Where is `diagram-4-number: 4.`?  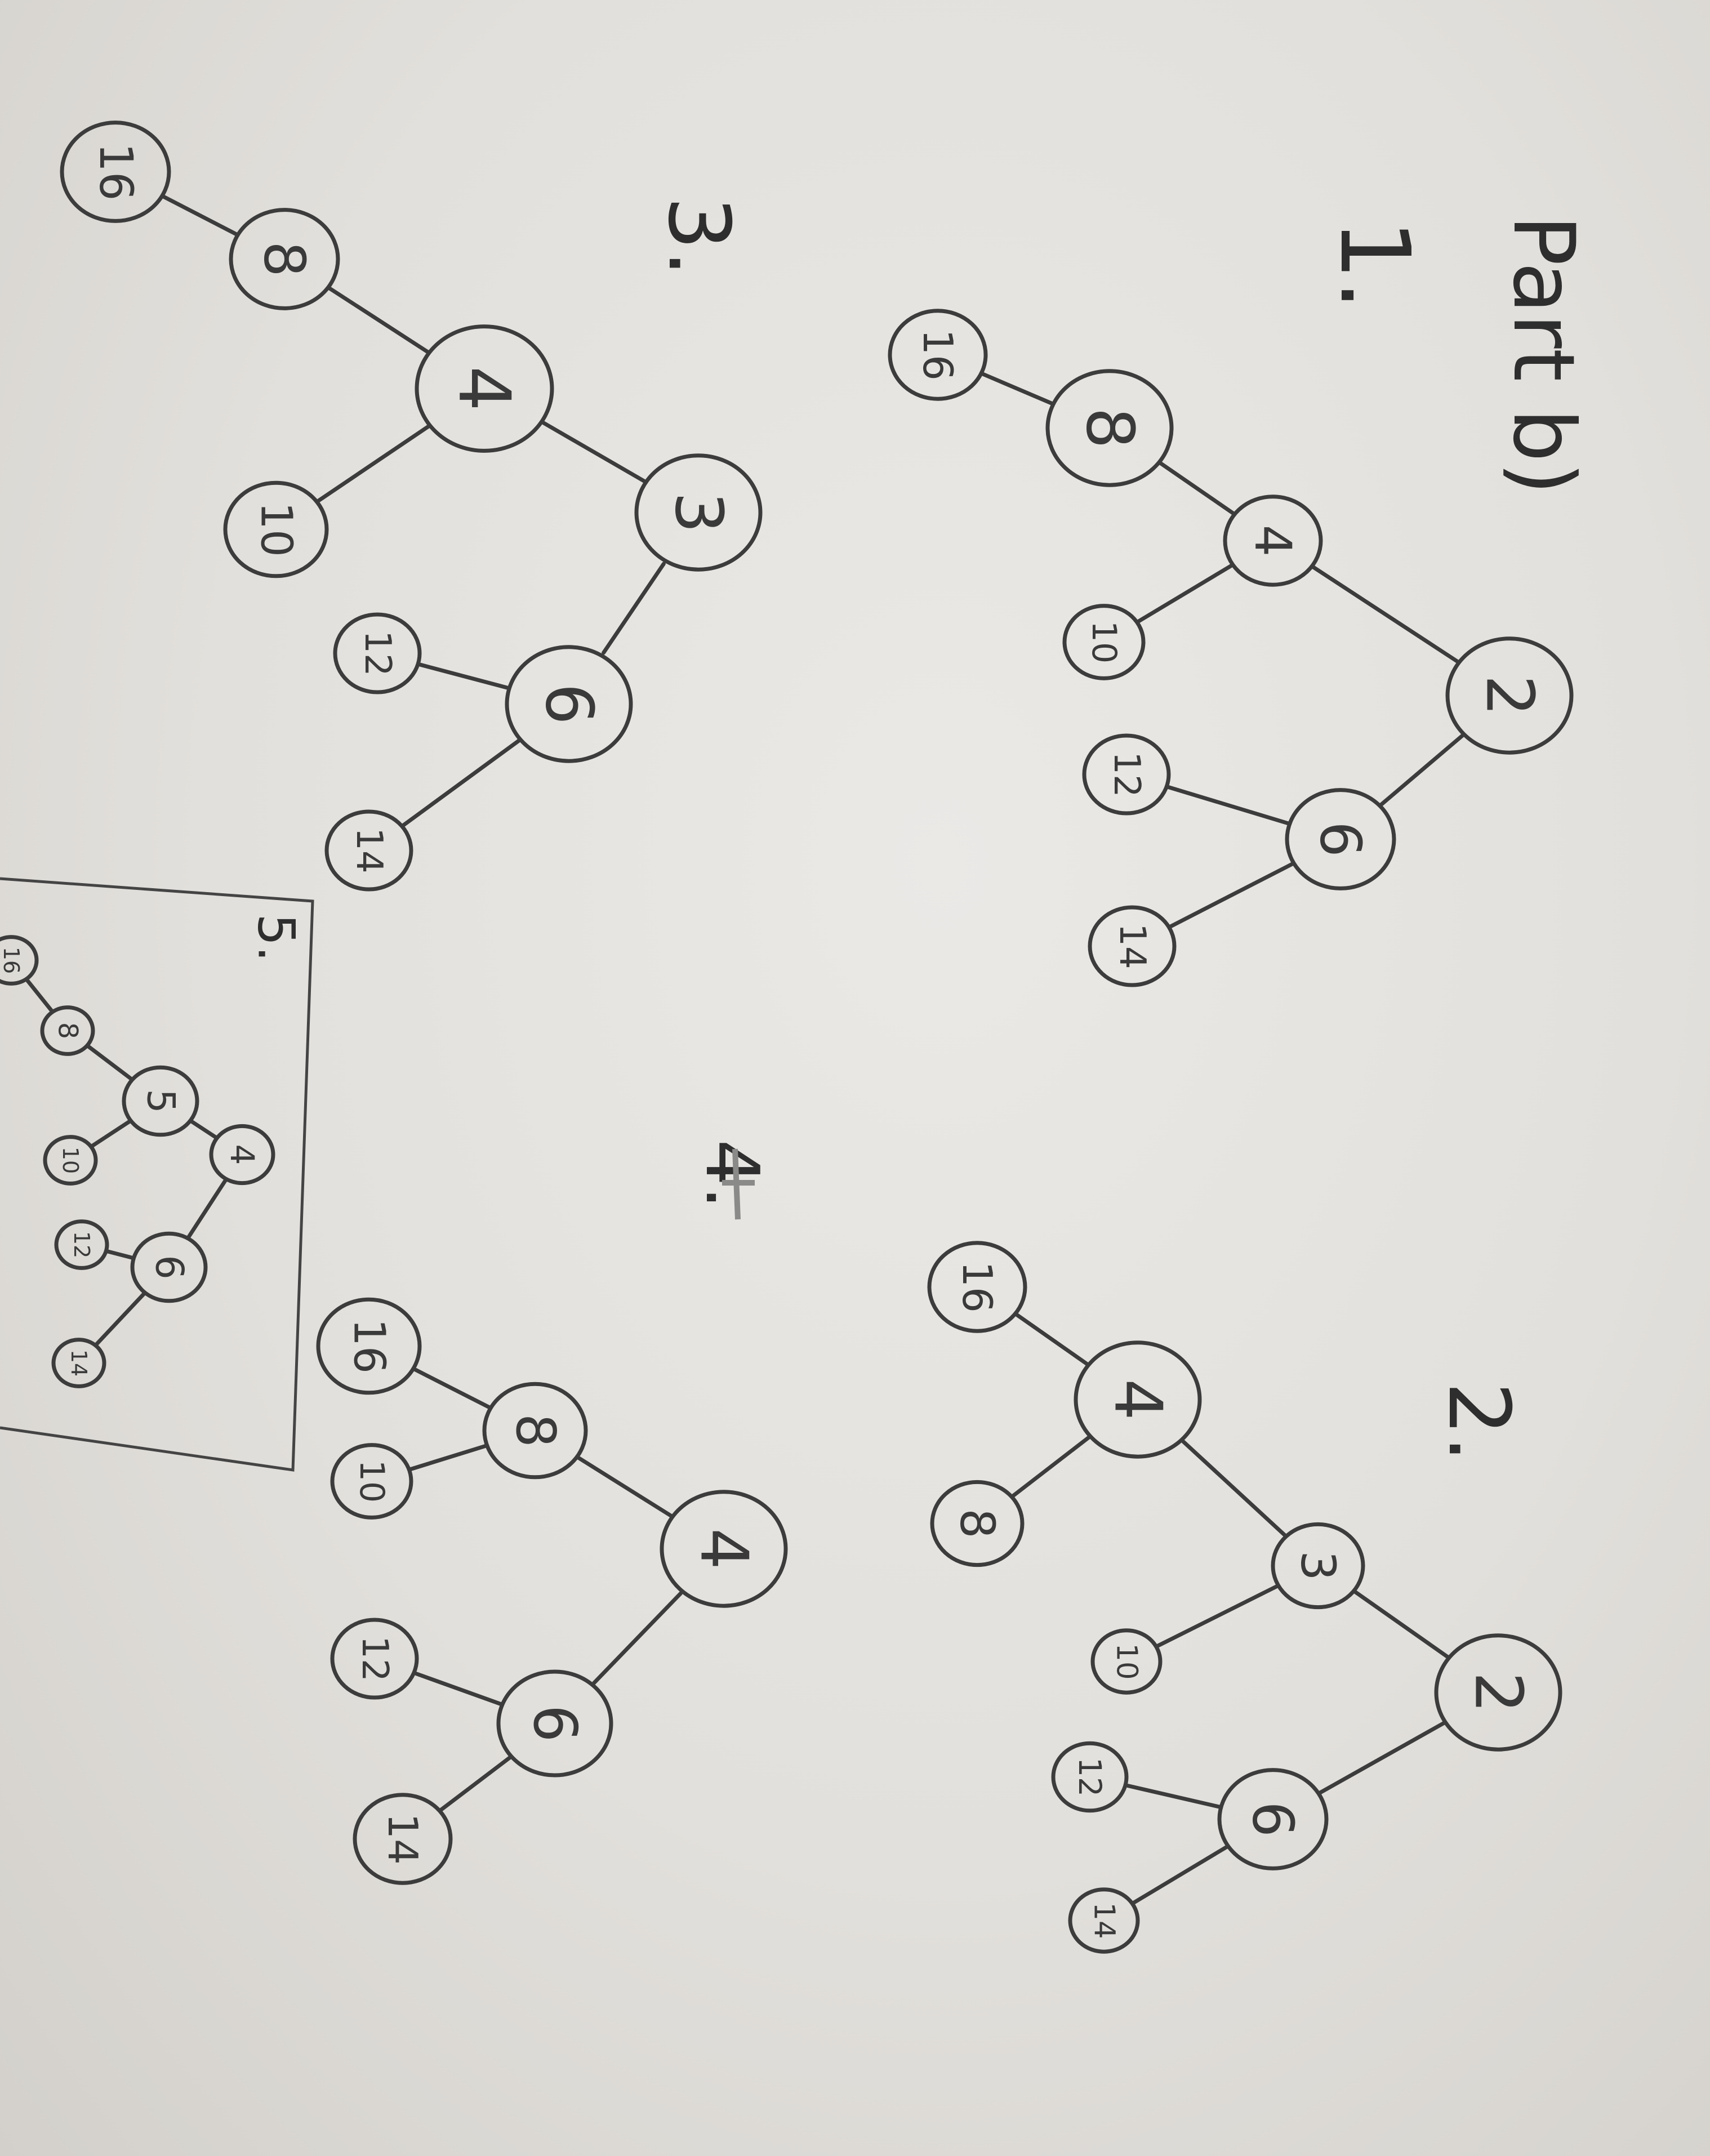
diagram-4-number: 4. is located at coordinates (732, 1174).